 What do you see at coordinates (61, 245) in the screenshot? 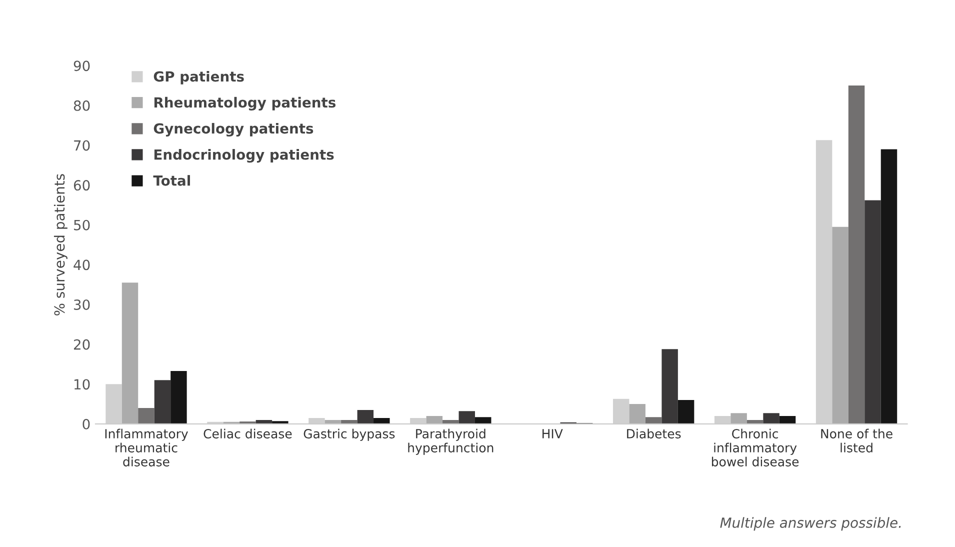
I see `y-axis-title: % surveyed patients` at bounding box center [61, 245].